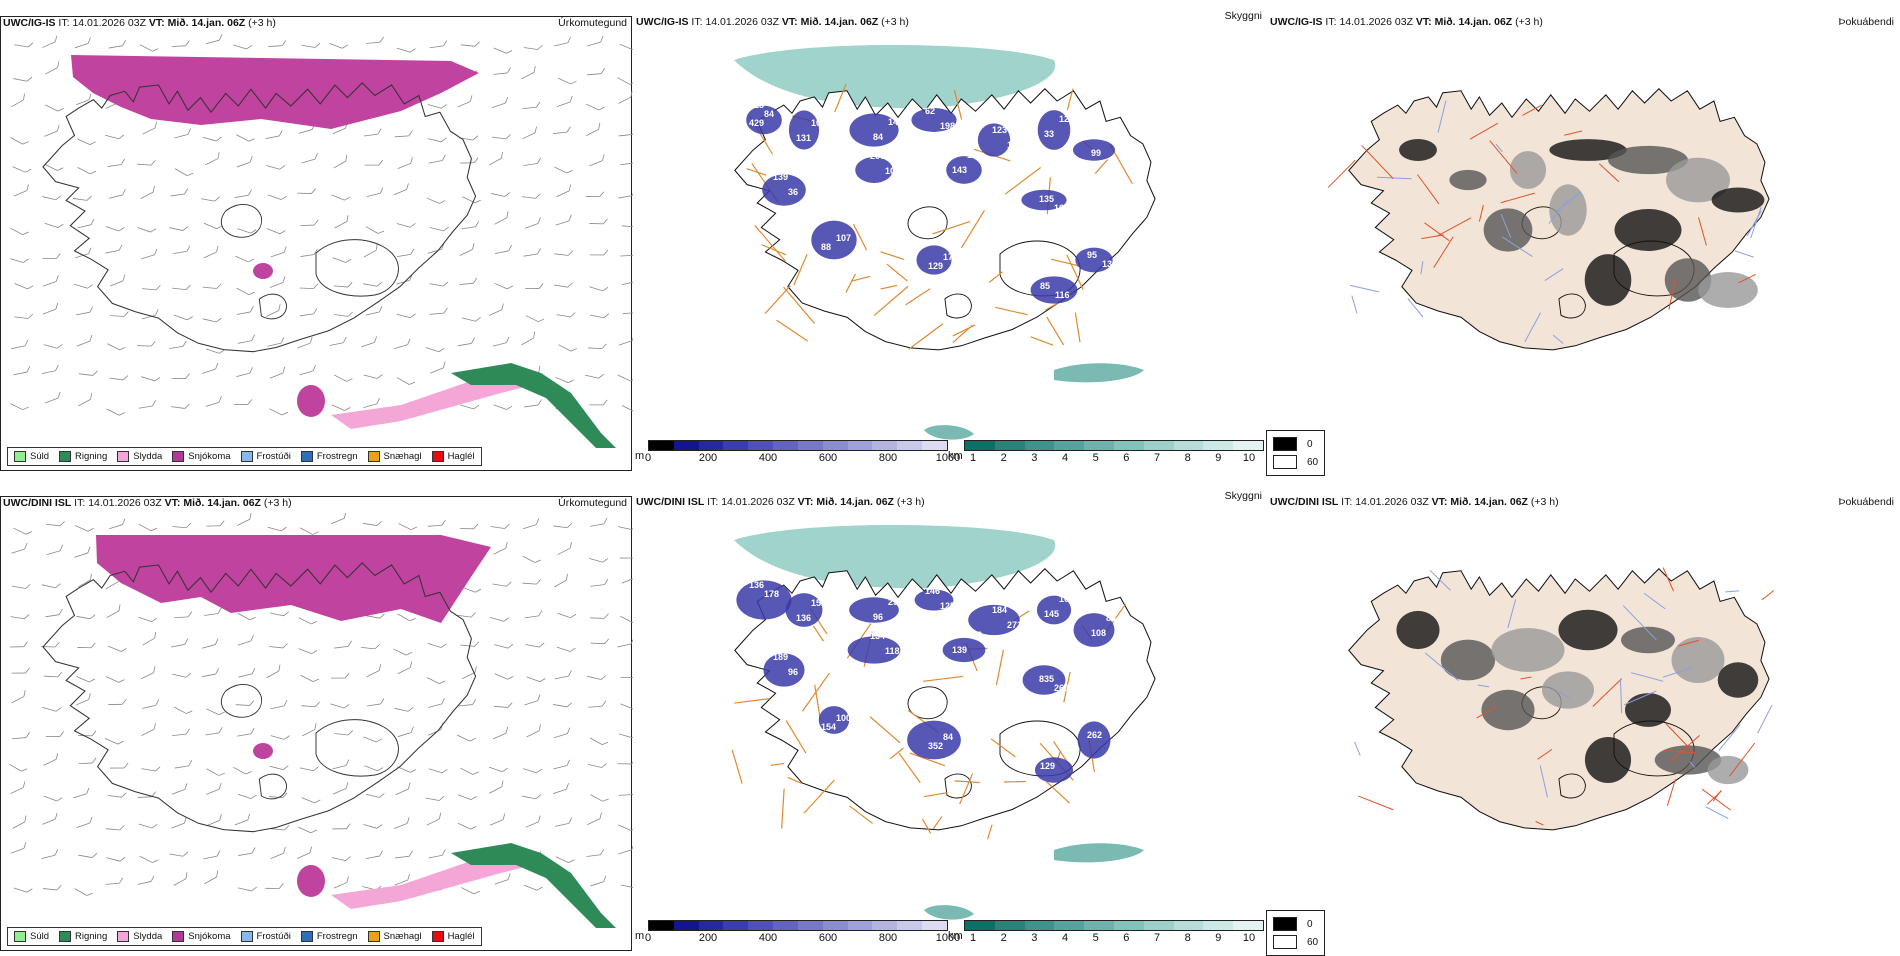 This screenshot has width=1900, height=956. I want to click on fog-legend-row: 60, so click(1295, 942).